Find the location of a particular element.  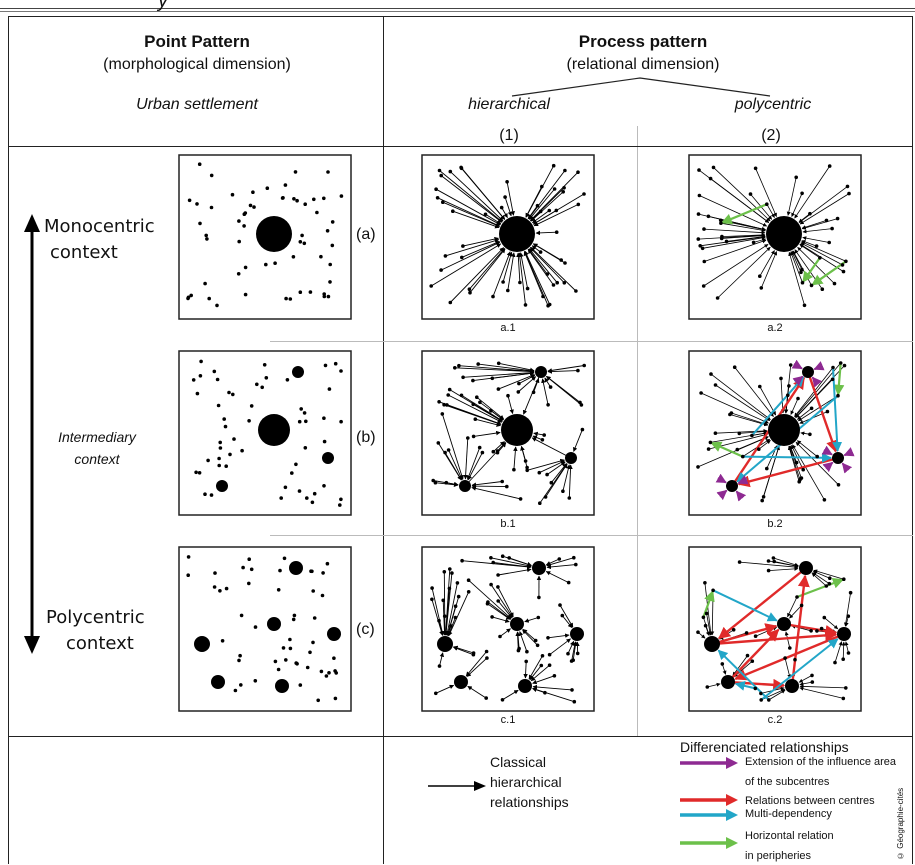

legend-classical-line1: Classical is located at coordinates (518, 762).